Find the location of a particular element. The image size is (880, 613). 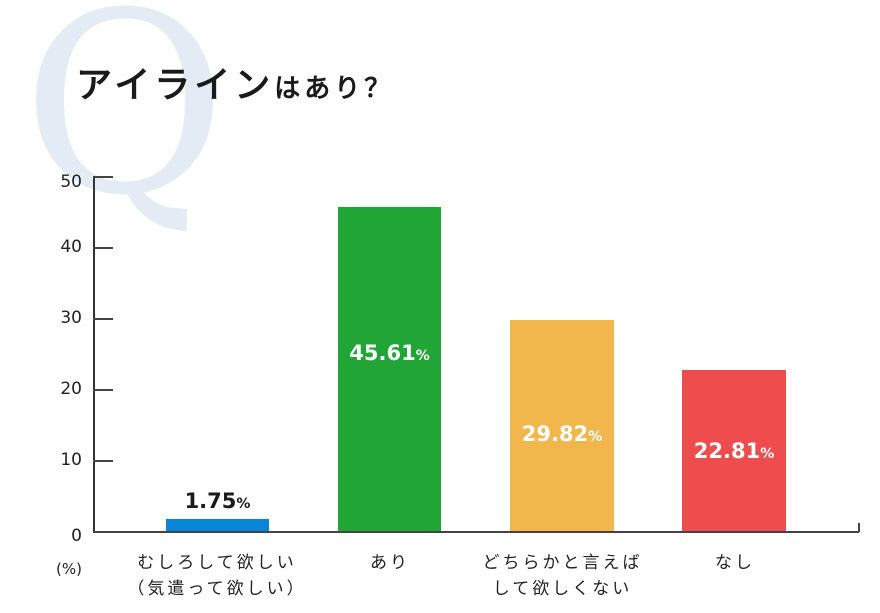

bar-value-label: 29.82% is located at coordinates (562, 434).